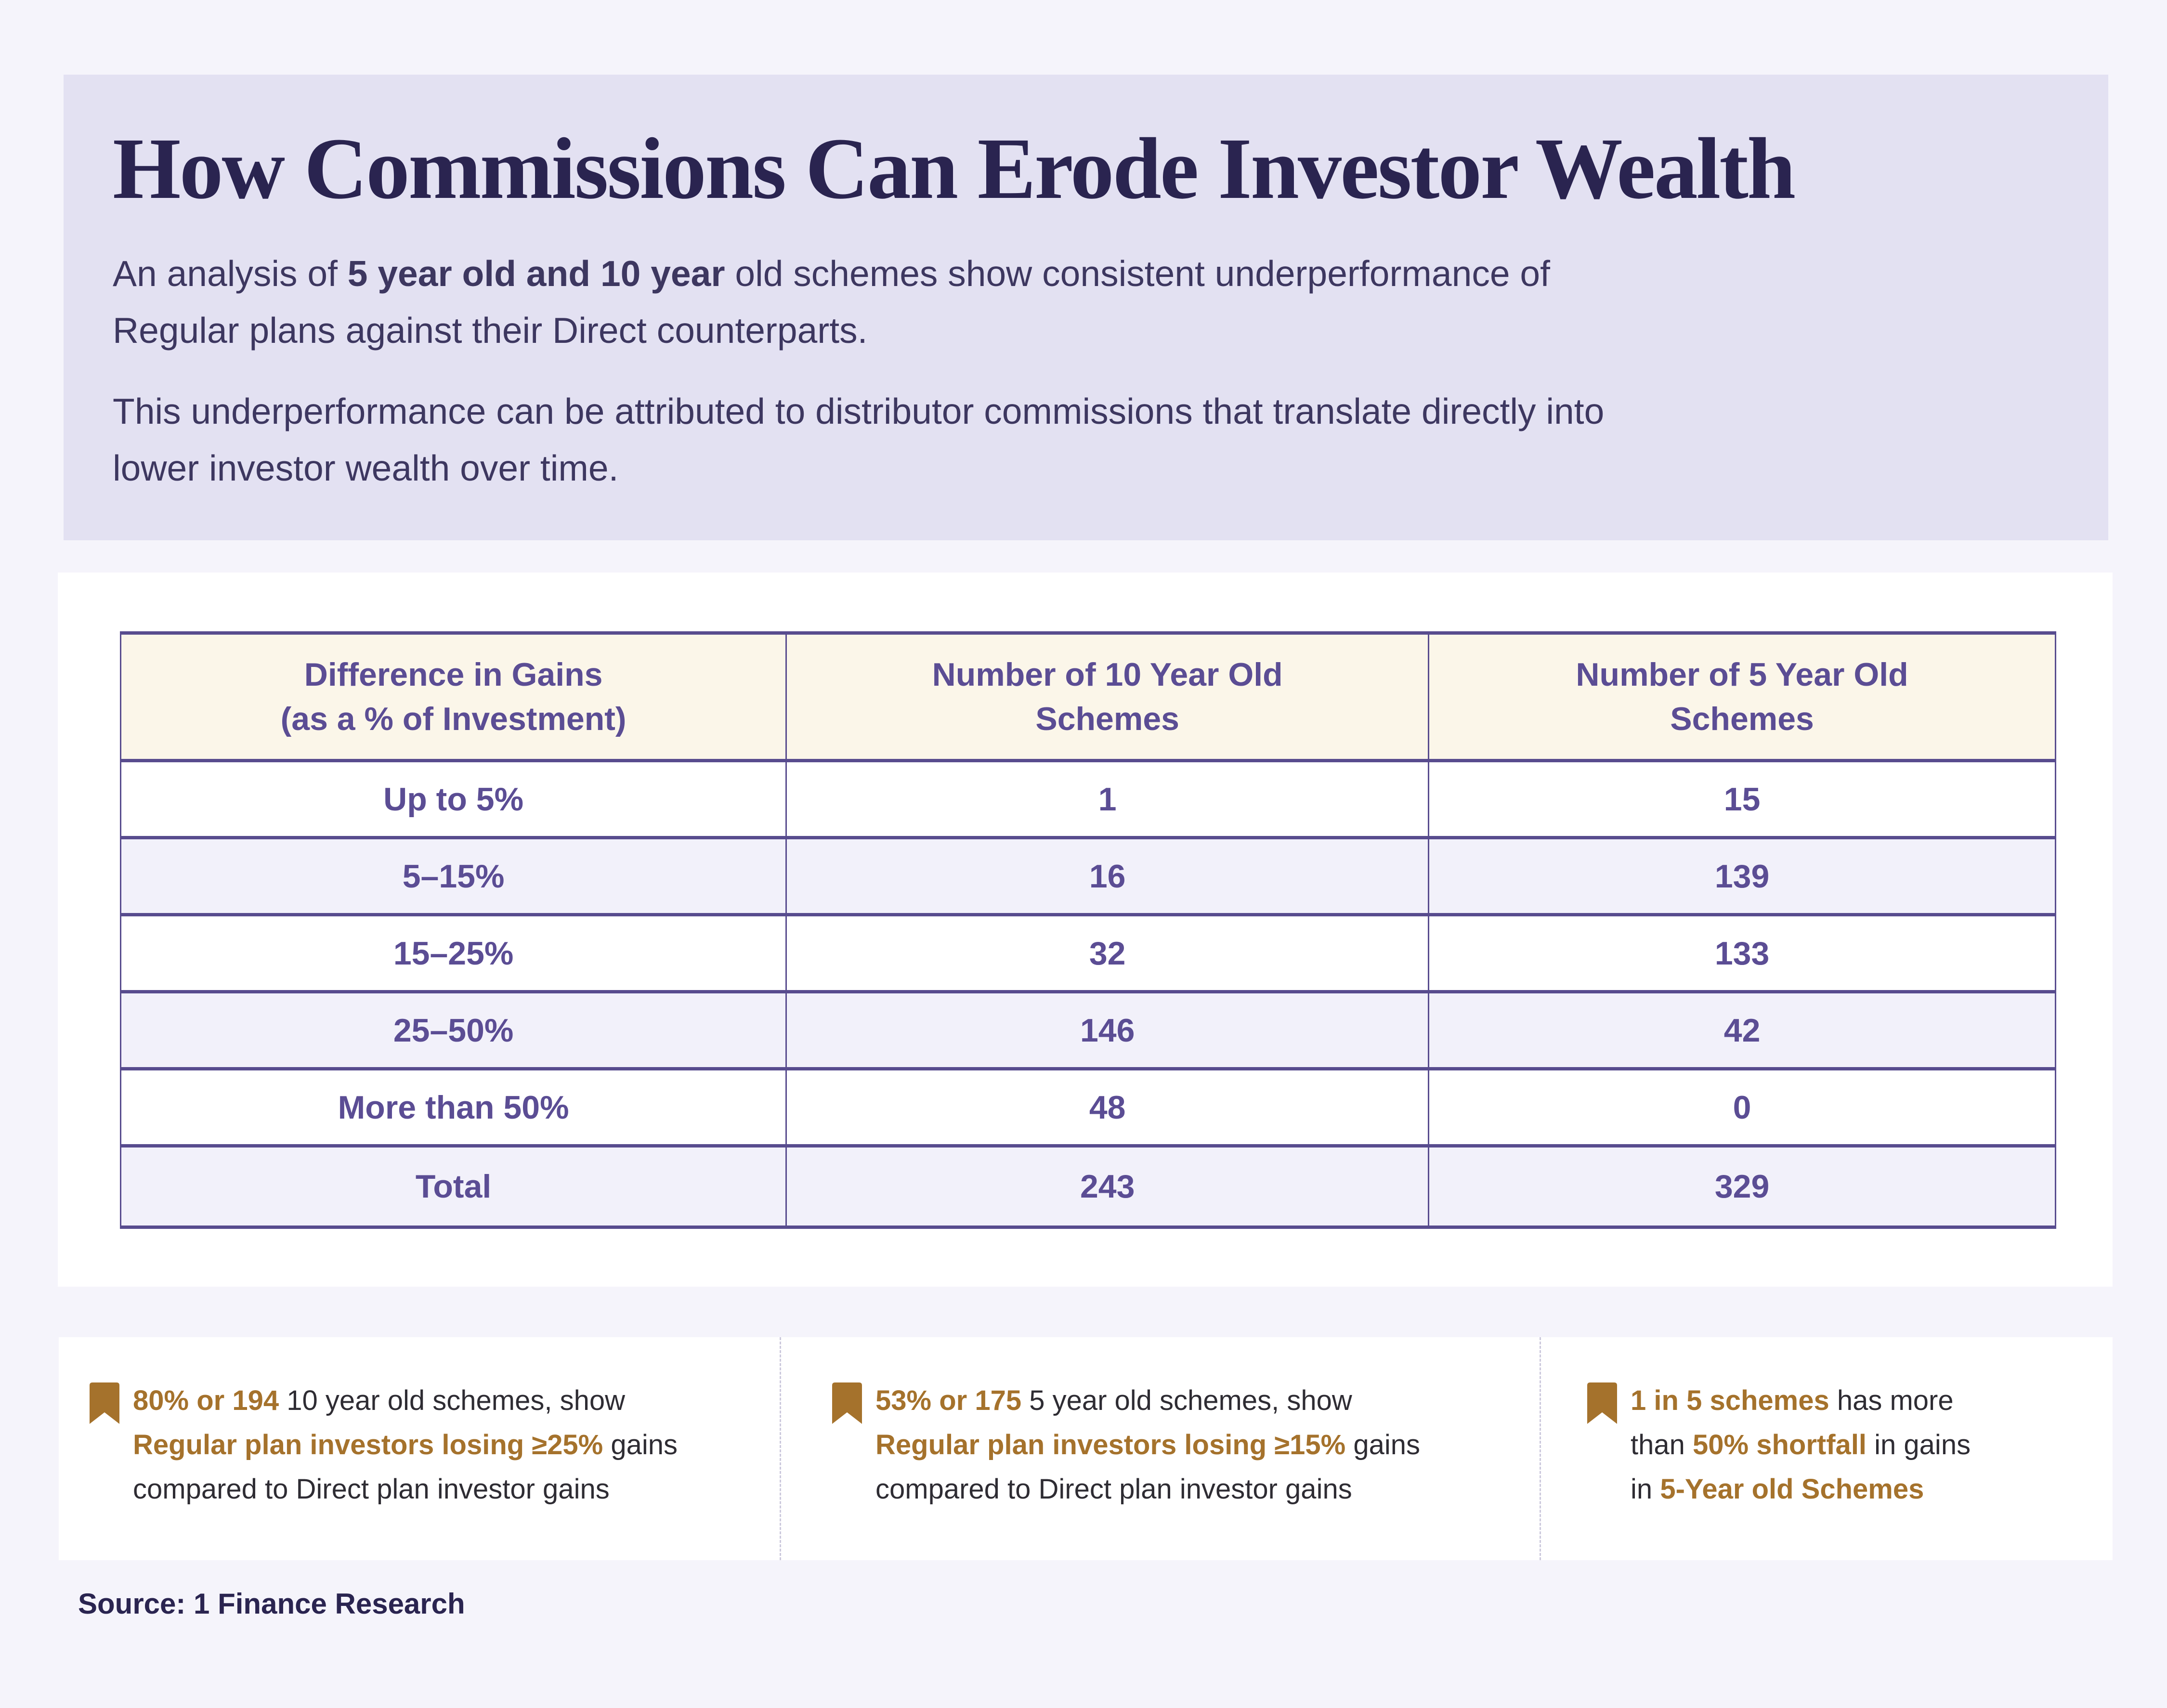 This screenshot has width=2167, height=1708. Describe the element at coordinates (1107, 953) in the screenshot. I see `value-10yr: 32` at that location.